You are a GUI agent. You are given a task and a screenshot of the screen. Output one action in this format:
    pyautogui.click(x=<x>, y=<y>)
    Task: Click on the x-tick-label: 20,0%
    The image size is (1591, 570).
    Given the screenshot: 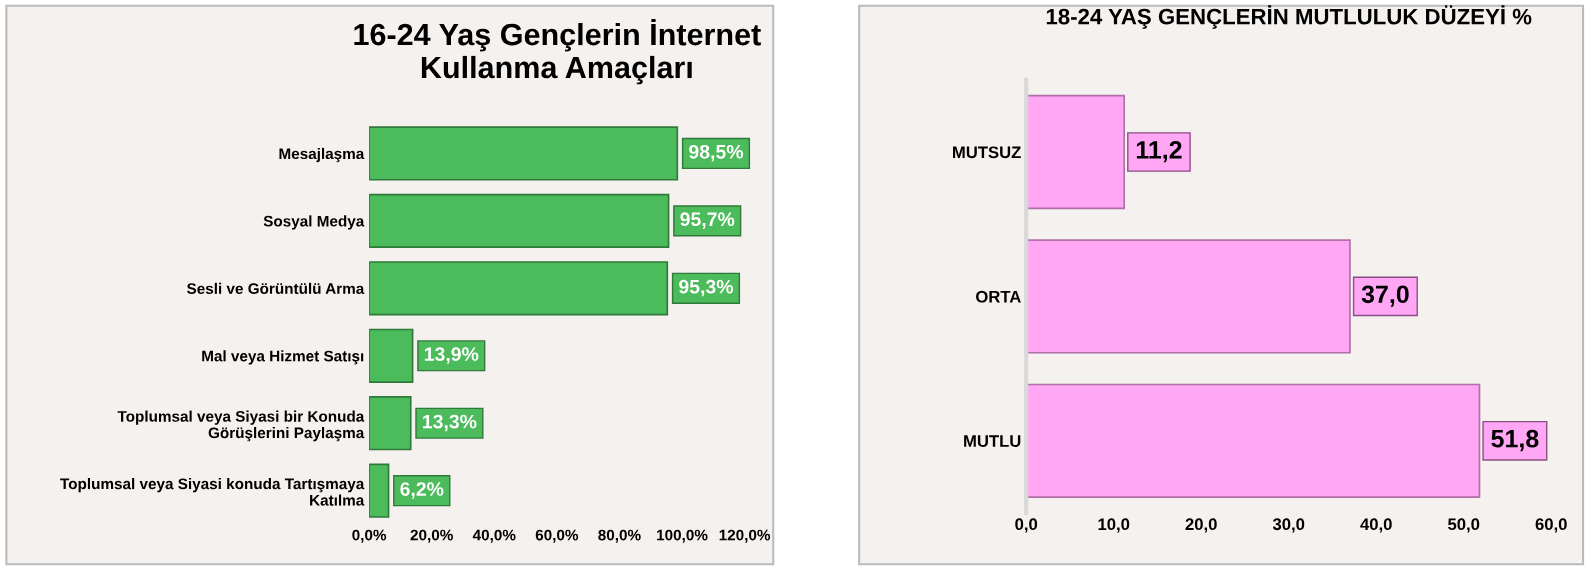 What is the action you would take?
    pyautogui.click(x=431, y=536)
    